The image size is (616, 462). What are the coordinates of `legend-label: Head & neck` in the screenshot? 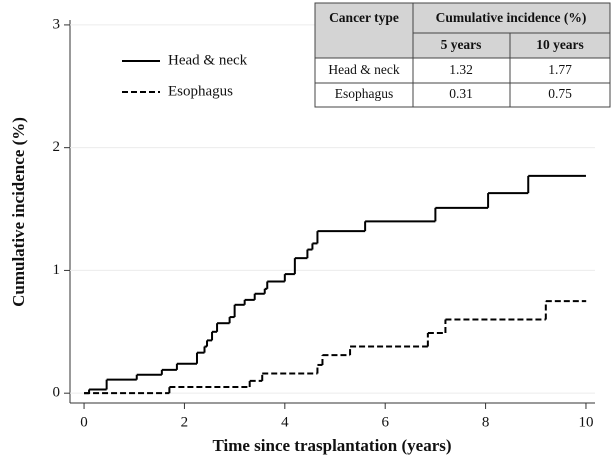 It's located at (208, 60).